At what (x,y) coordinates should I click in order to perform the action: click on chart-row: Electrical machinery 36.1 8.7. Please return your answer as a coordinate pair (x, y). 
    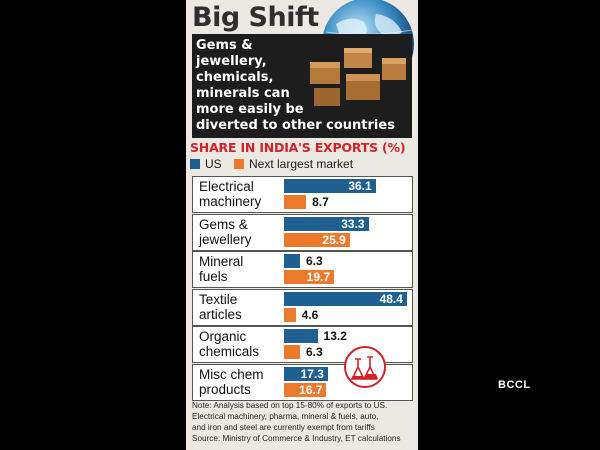
    Looking at the image, I should click on (302, 194).